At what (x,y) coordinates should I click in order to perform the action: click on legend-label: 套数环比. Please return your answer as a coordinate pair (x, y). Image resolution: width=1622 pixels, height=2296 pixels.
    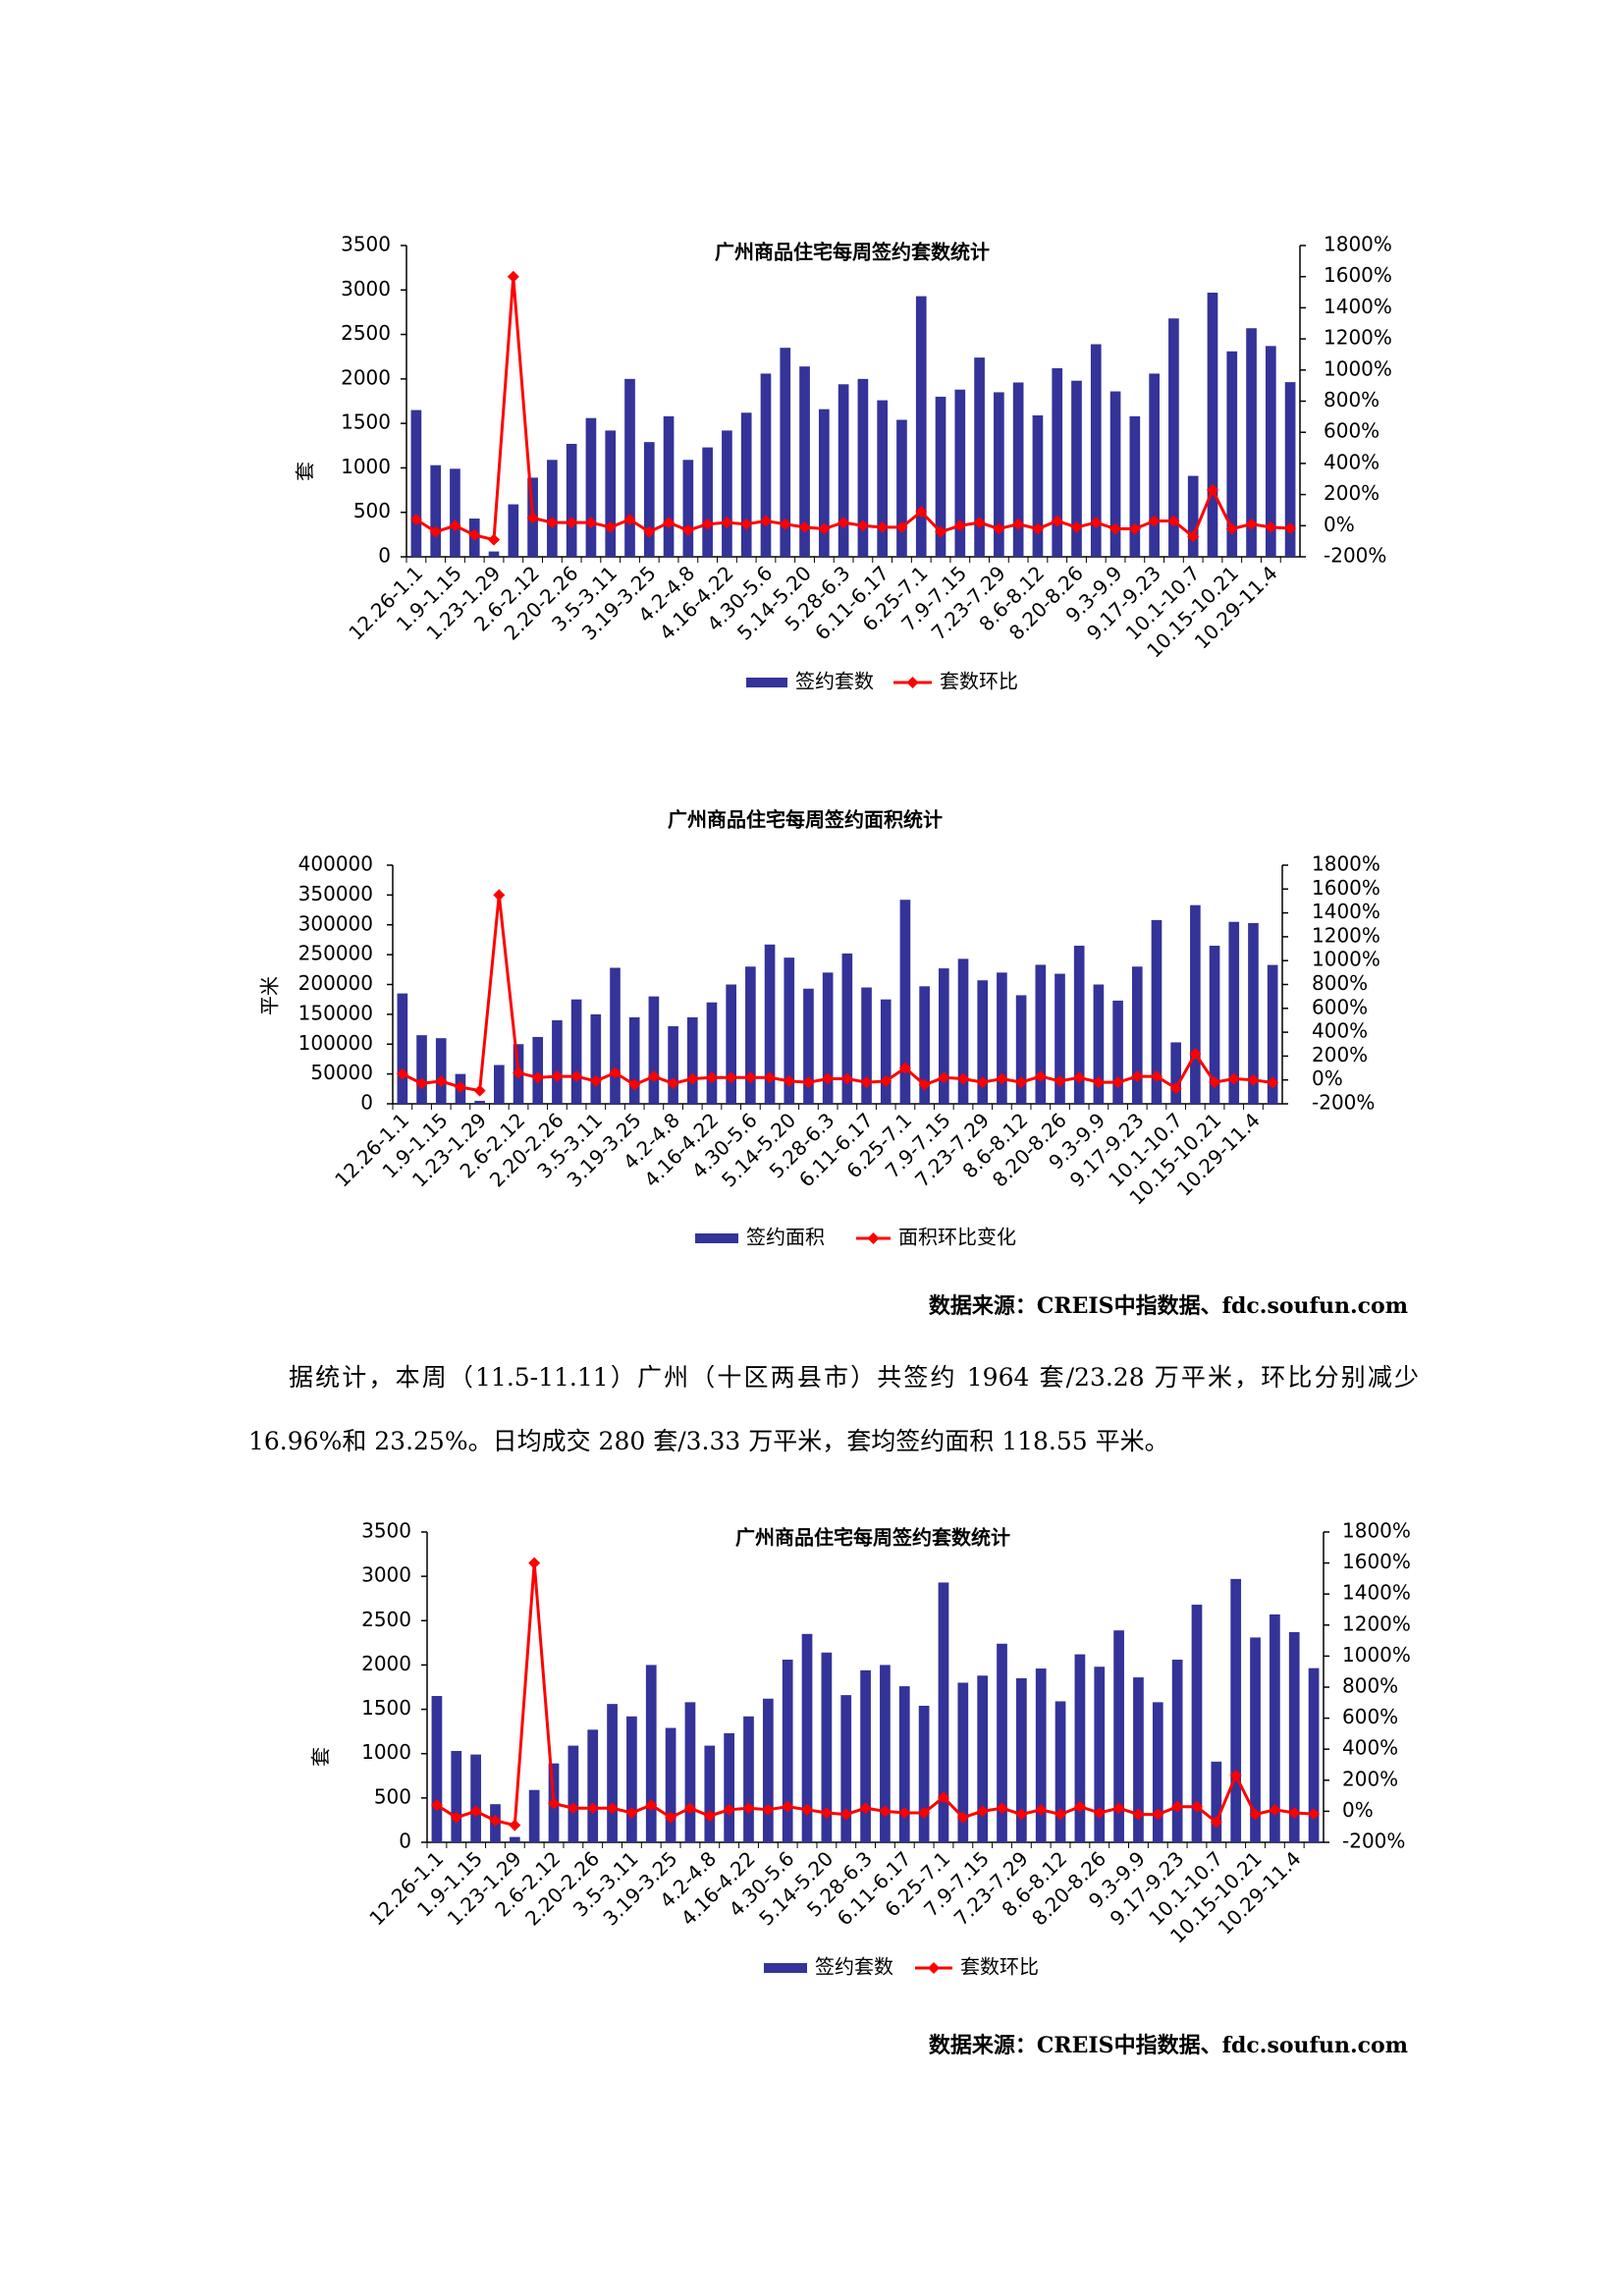
    Looking at the image, I should click on (979, 681).